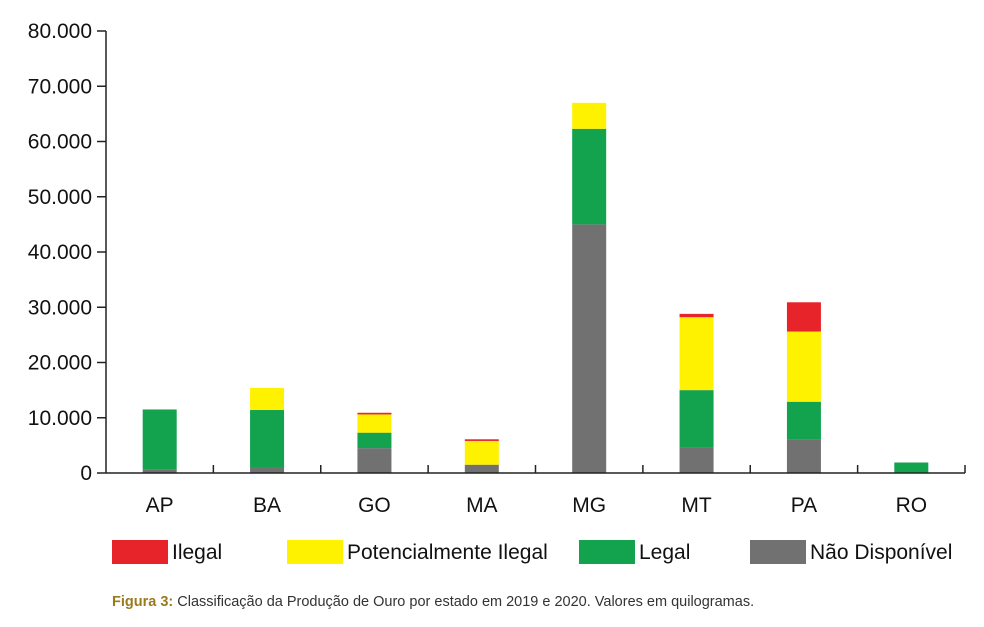 This screenshot has height=627, width=984. What do you see at coordinates (160, 505) in the screenshot?
I see `x-tick-label: AP` at bounding box center [160, 505].